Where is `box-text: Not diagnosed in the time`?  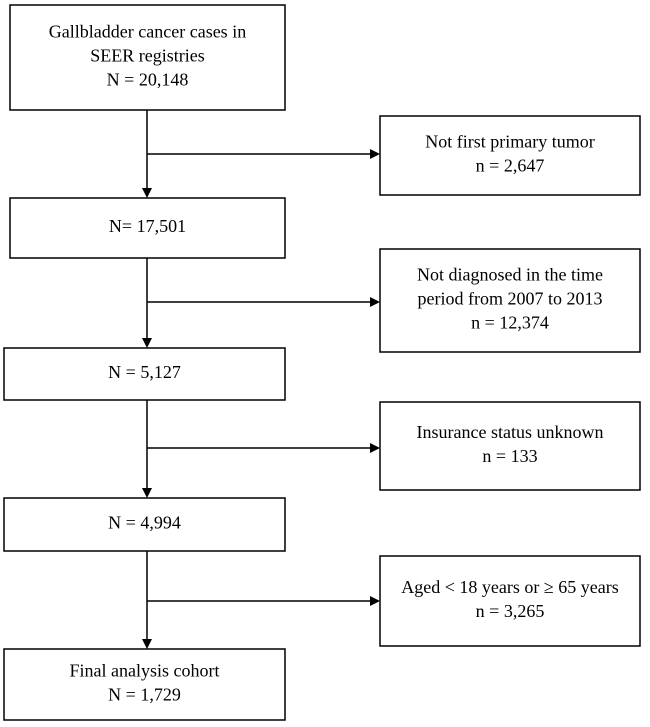 box-text: Not diagnosed in the time is located at coordinates (510, 275).